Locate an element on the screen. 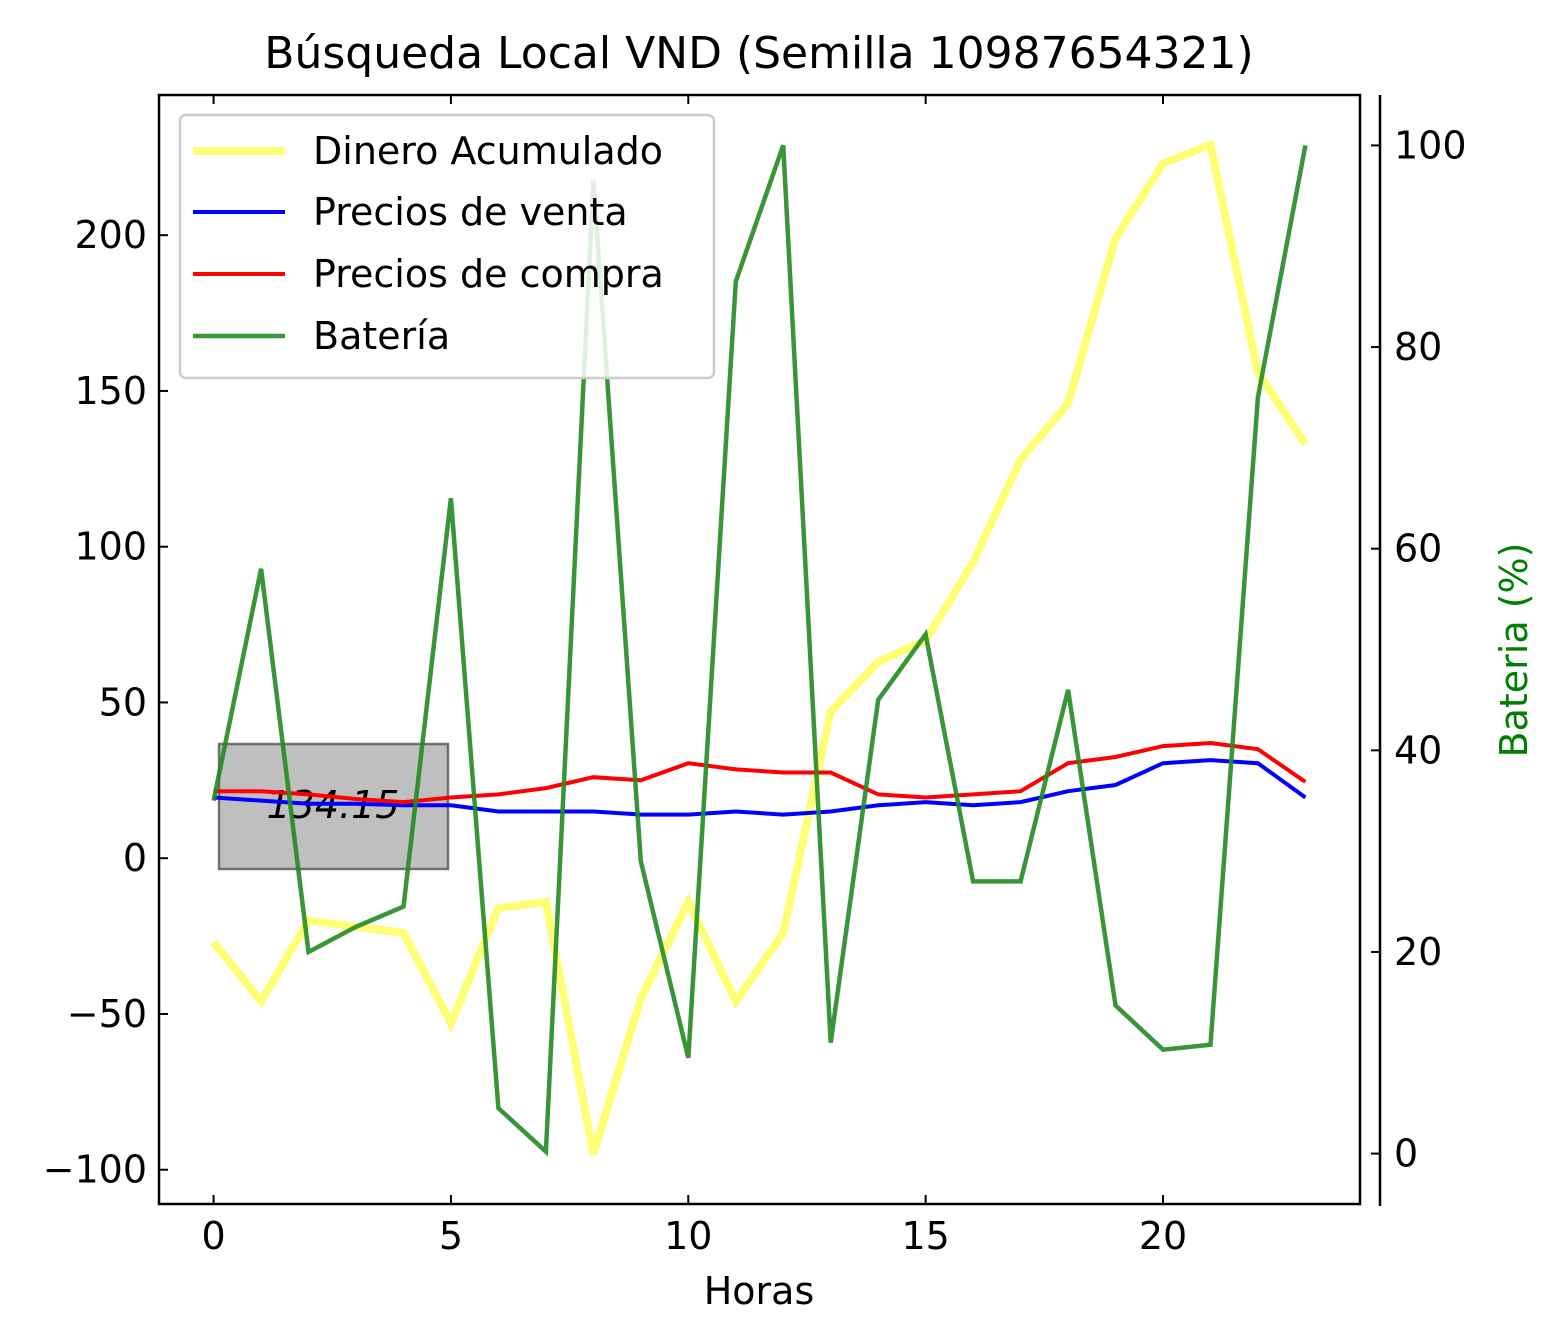  y-tick-label: 100 is located at coordinates (110, 547).